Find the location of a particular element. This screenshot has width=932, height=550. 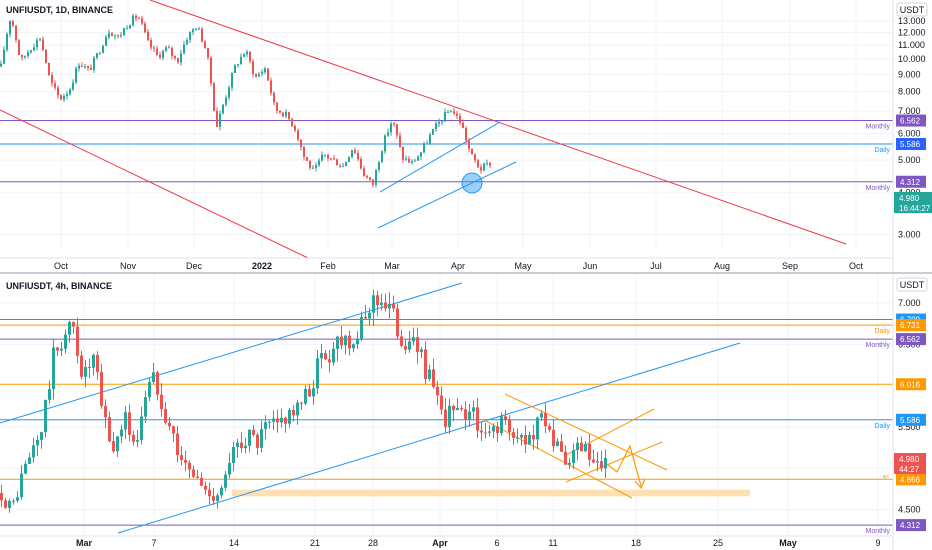

lower-channel-line is located at coordinates (154, 184).